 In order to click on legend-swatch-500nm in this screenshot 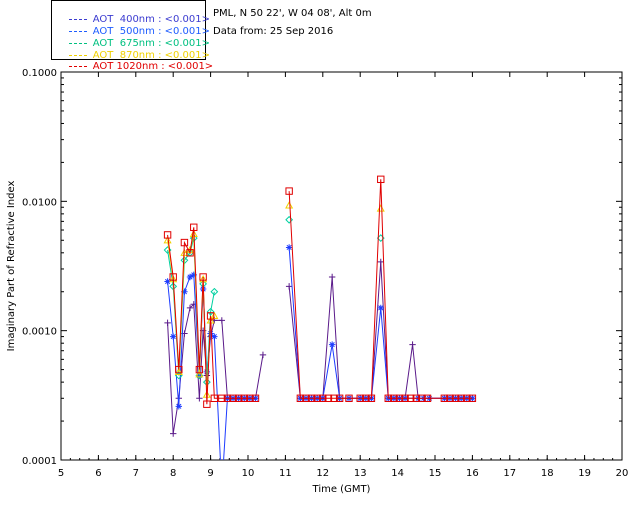, I will do `click(77, 31)`.